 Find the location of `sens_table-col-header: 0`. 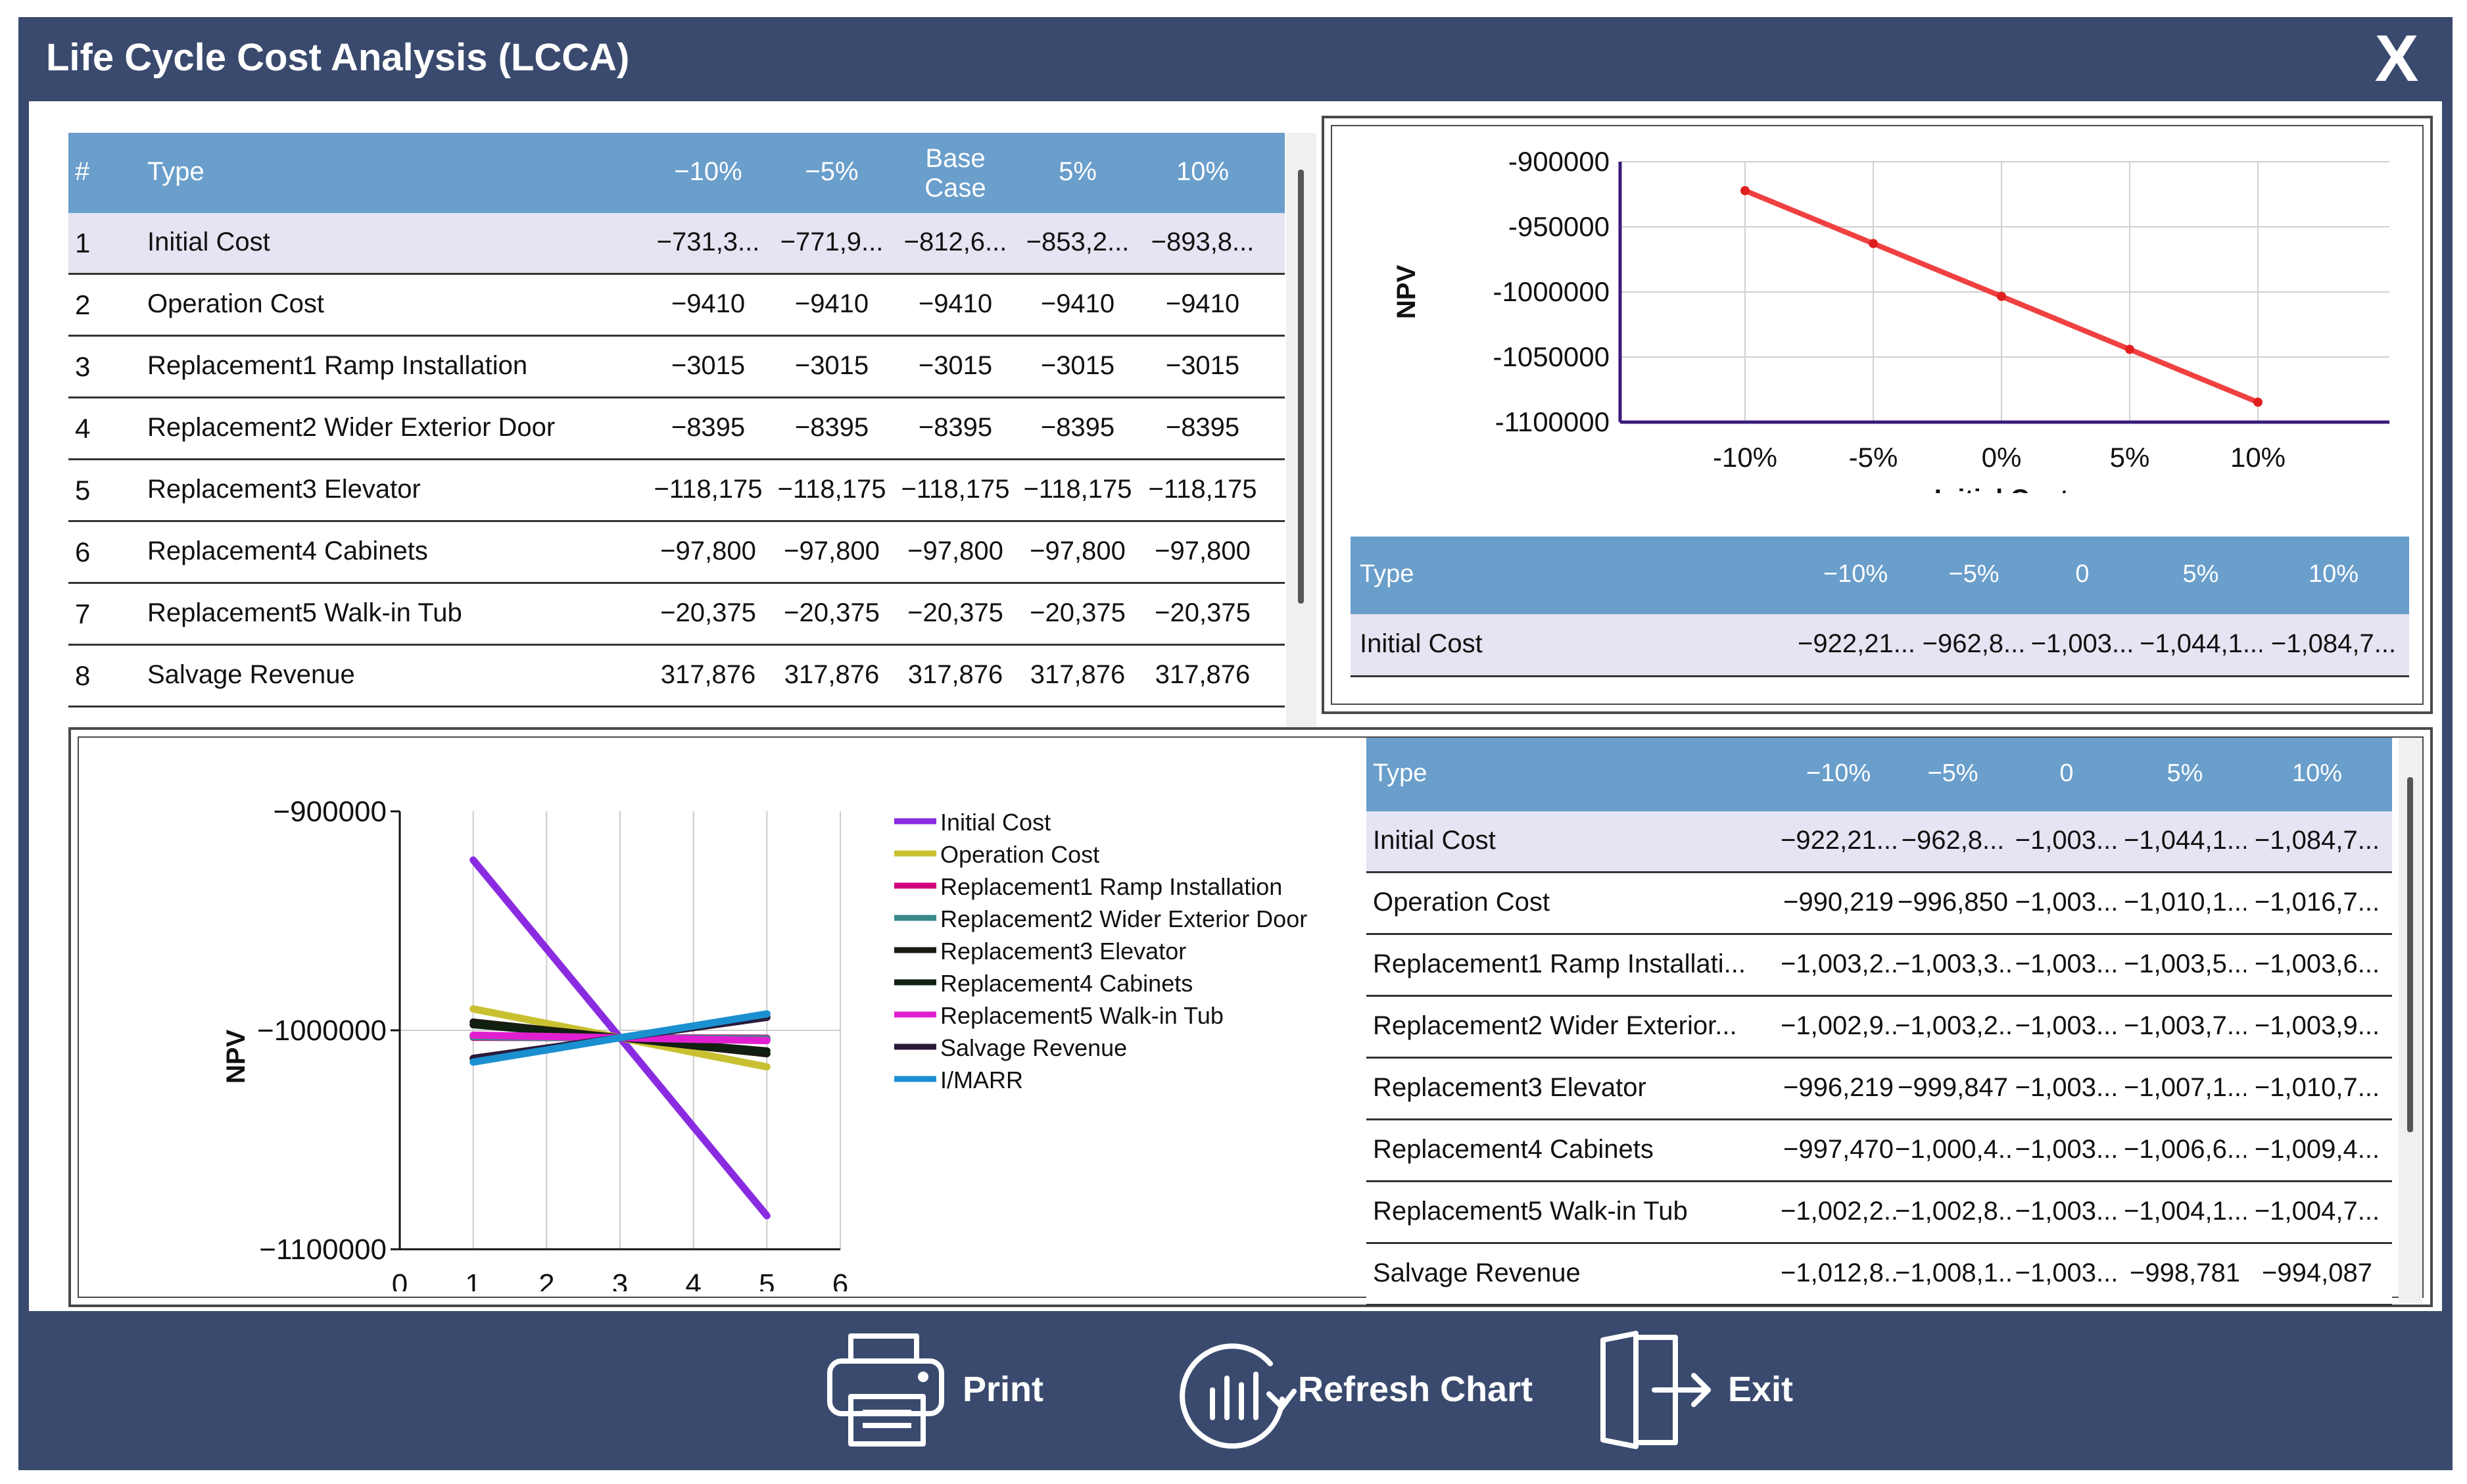

sens_table-col-header: 0 is located at coordinates (2066, 773).